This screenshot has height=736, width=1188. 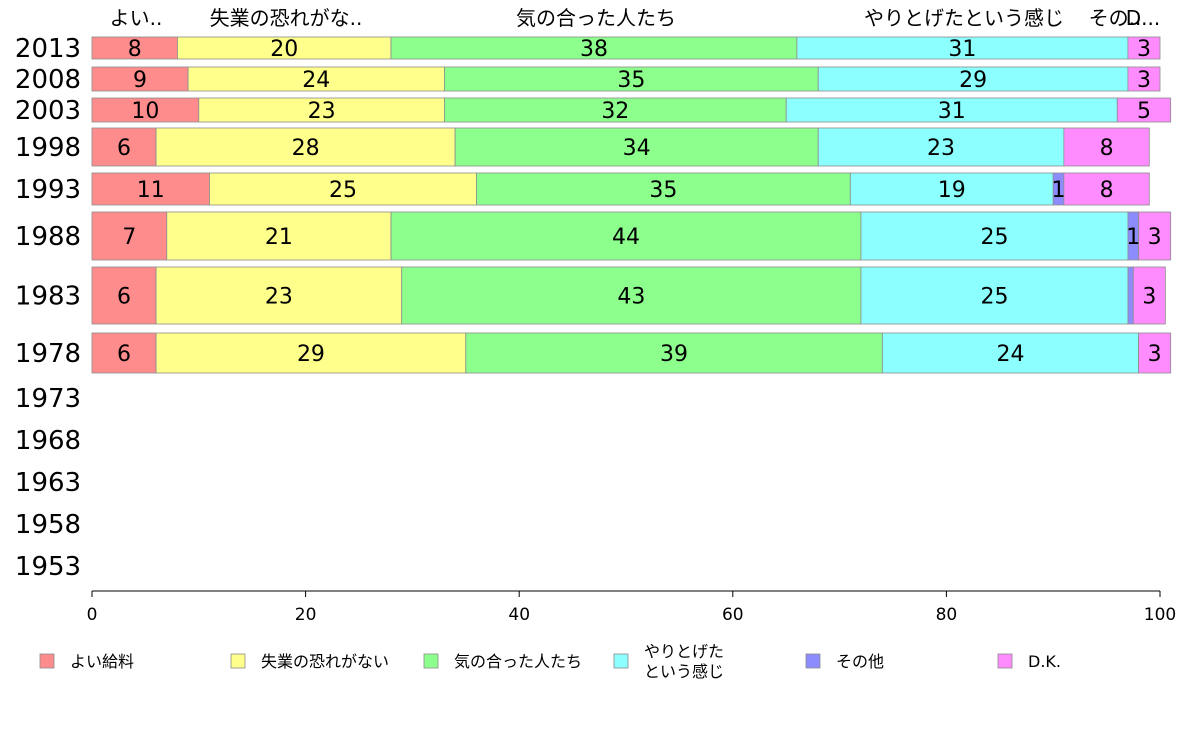 What do you see at coordinates (1115, 18) in the screenshot?
I see `top-category-label: その..` at bounding box center [1115, 18].